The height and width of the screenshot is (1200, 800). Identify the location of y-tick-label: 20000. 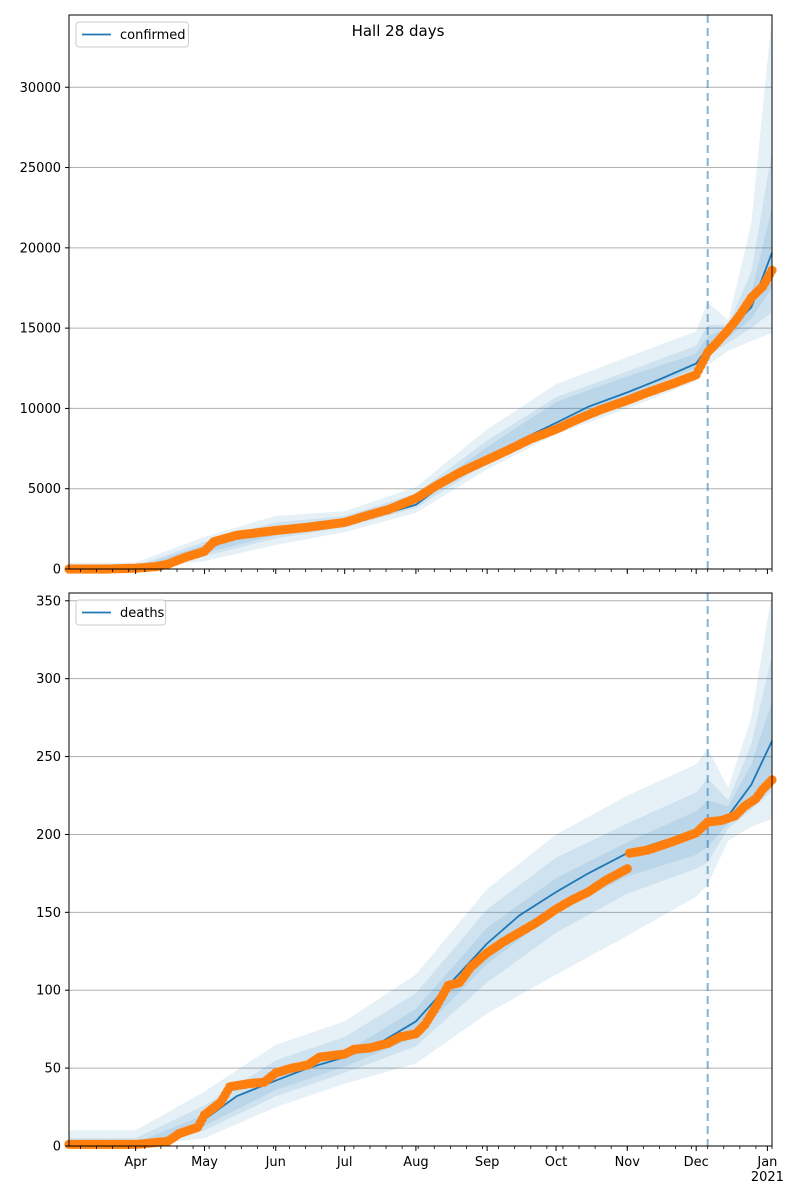
(40, 248).